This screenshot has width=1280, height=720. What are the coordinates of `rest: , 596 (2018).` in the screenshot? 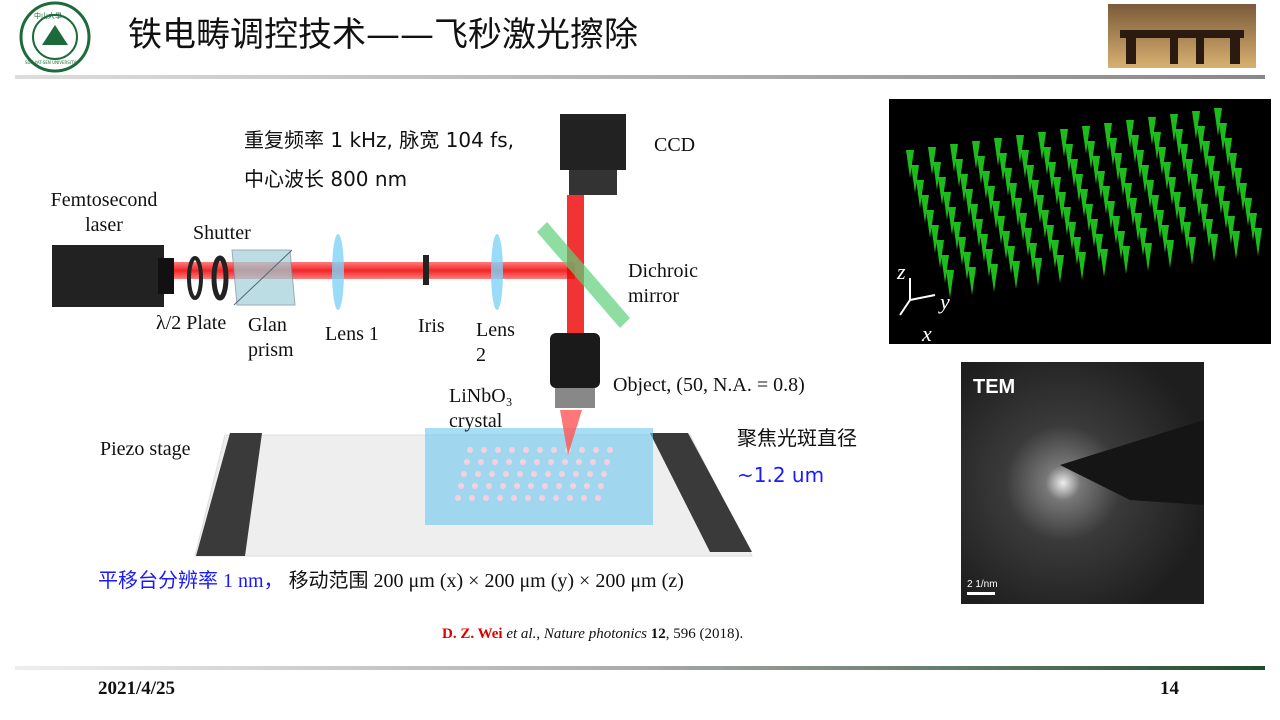 It's located at (704, 634).